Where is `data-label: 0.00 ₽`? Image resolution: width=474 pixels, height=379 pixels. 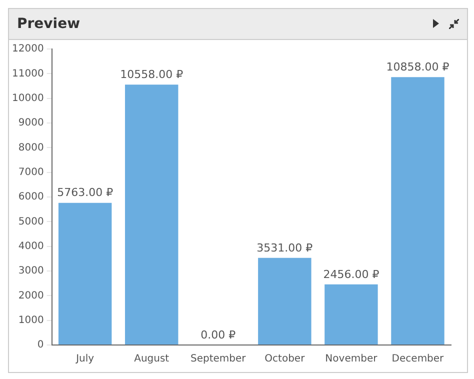 data-label: 0.00 ₽ is located at coordinates (218, 335).